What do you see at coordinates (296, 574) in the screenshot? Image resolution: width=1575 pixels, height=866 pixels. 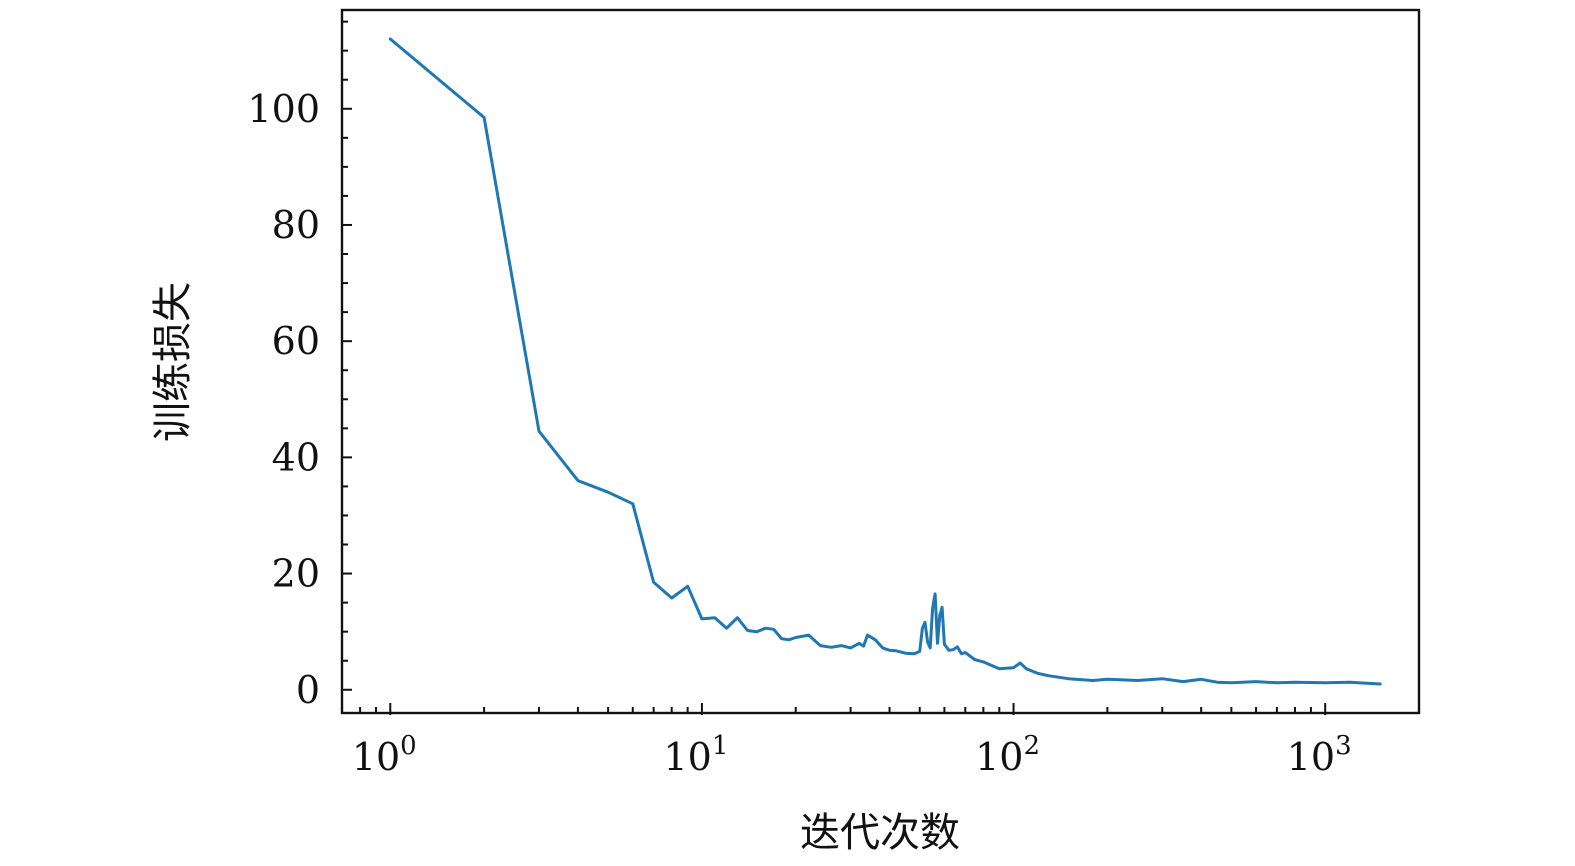 I see `y-tick-label: 20` at bounding box center [296, 574].